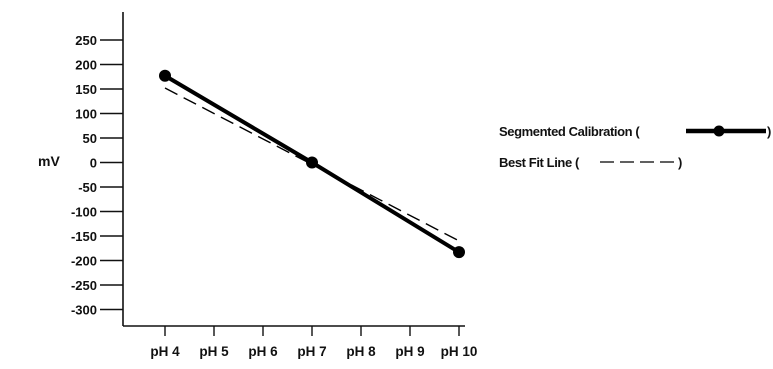  What do you see at coordinates (539, 162) in the screenshot?
I see `legend-label-best-fit: Best Fit Line (` at bounding box center [539, 162].